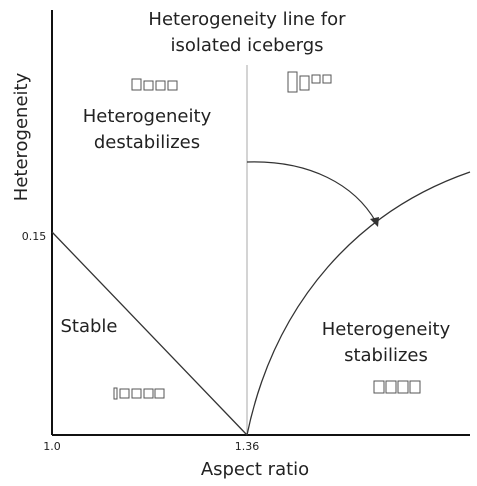  Describe the element at coordinates (255, 469) in the screenshot. I see `x-axis-label: Aspect ratio` at that location.